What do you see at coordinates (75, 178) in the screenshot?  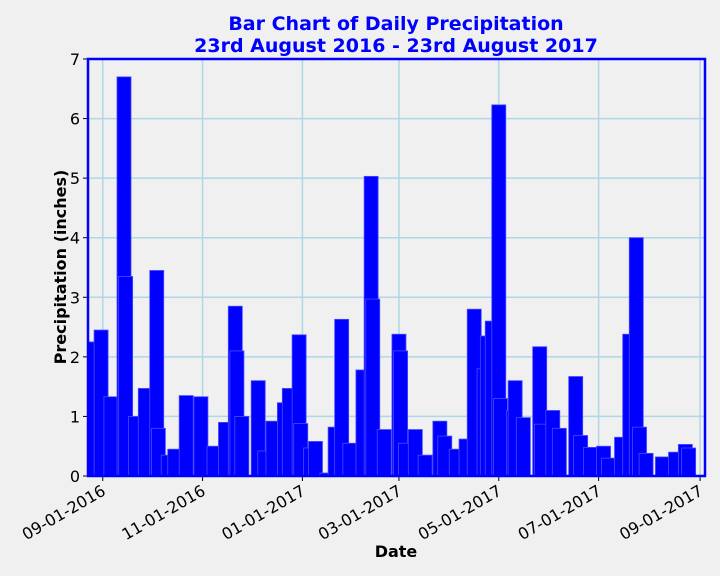 I see `y-tick-label: 5` at bounding box center [75, 178].